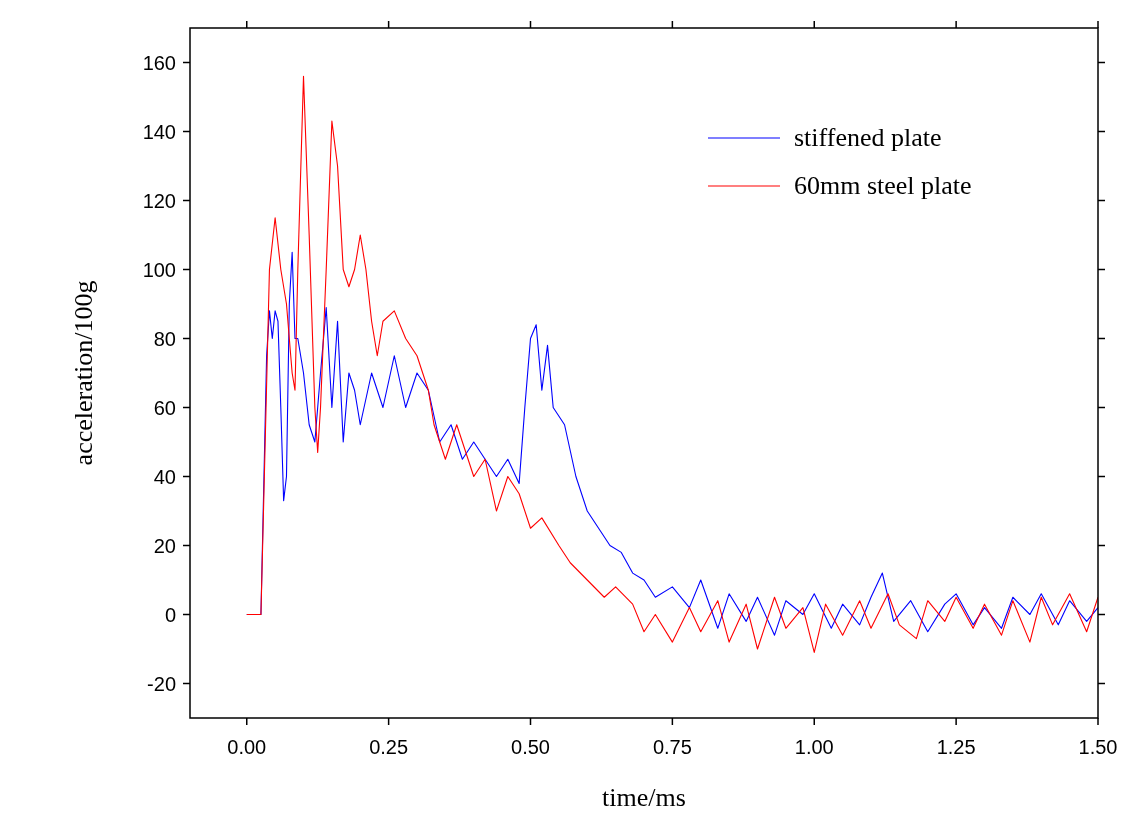 This screenshot has width=1146, height=819. Describe the element at coordinates (530, 747) in the screenshot. I see `x-tick-label: 0.50` at that location.